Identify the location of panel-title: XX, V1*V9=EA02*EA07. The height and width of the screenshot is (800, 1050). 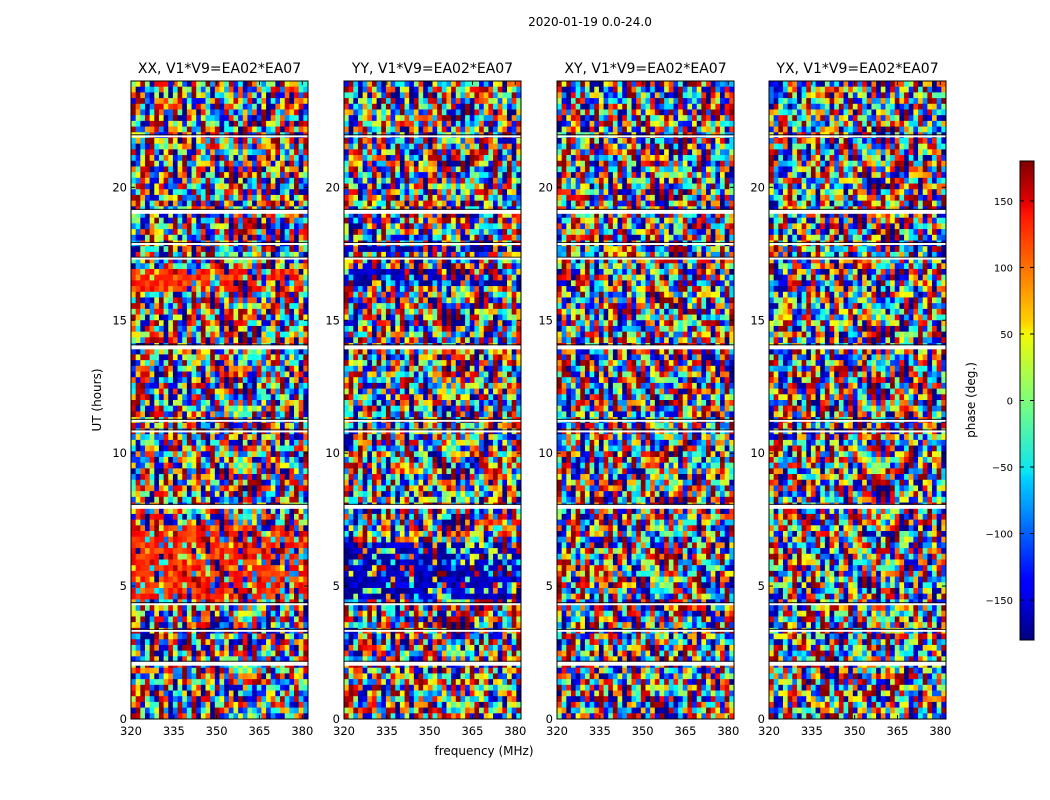
(219, 69).